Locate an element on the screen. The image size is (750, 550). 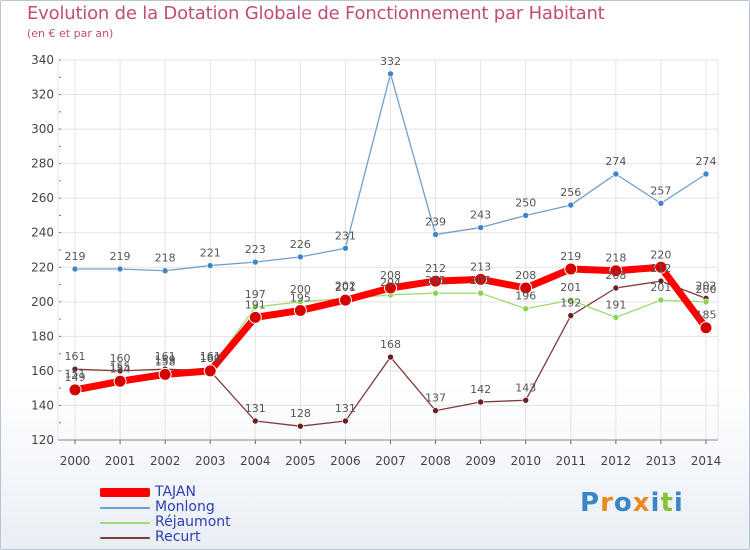
data-label: 159 is located at coordinates (165, 360).